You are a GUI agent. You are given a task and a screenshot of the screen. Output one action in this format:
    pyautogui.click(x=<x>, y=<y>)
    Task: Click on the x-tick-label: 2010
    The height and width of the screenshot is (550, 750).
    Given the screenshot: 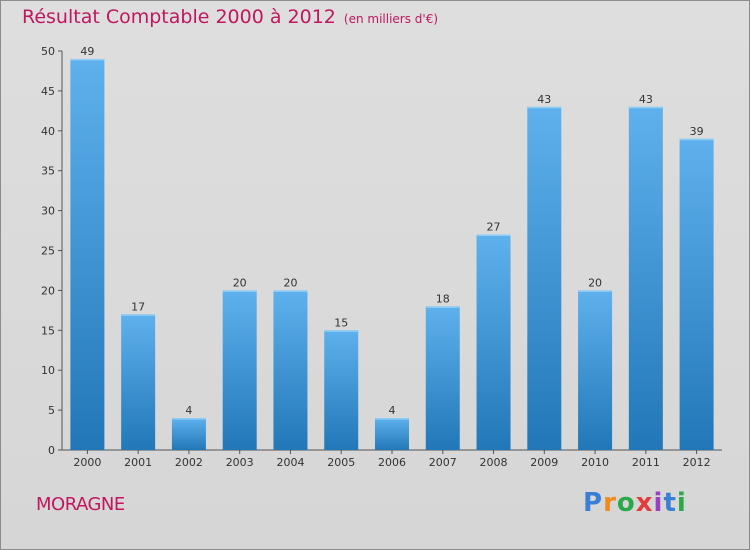 What is the action you would take?
    pyautogui.click(x=595, y=462)
    